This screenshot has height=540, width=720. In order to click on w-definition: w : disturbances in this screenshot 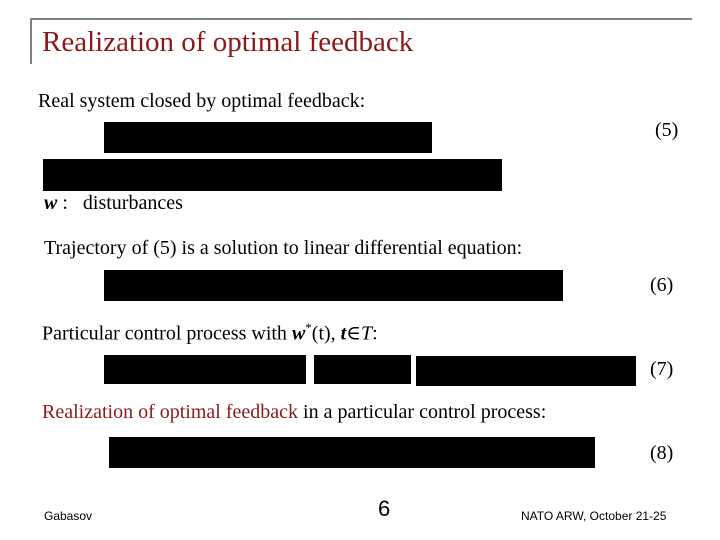, I will do `click(113, 203)`.